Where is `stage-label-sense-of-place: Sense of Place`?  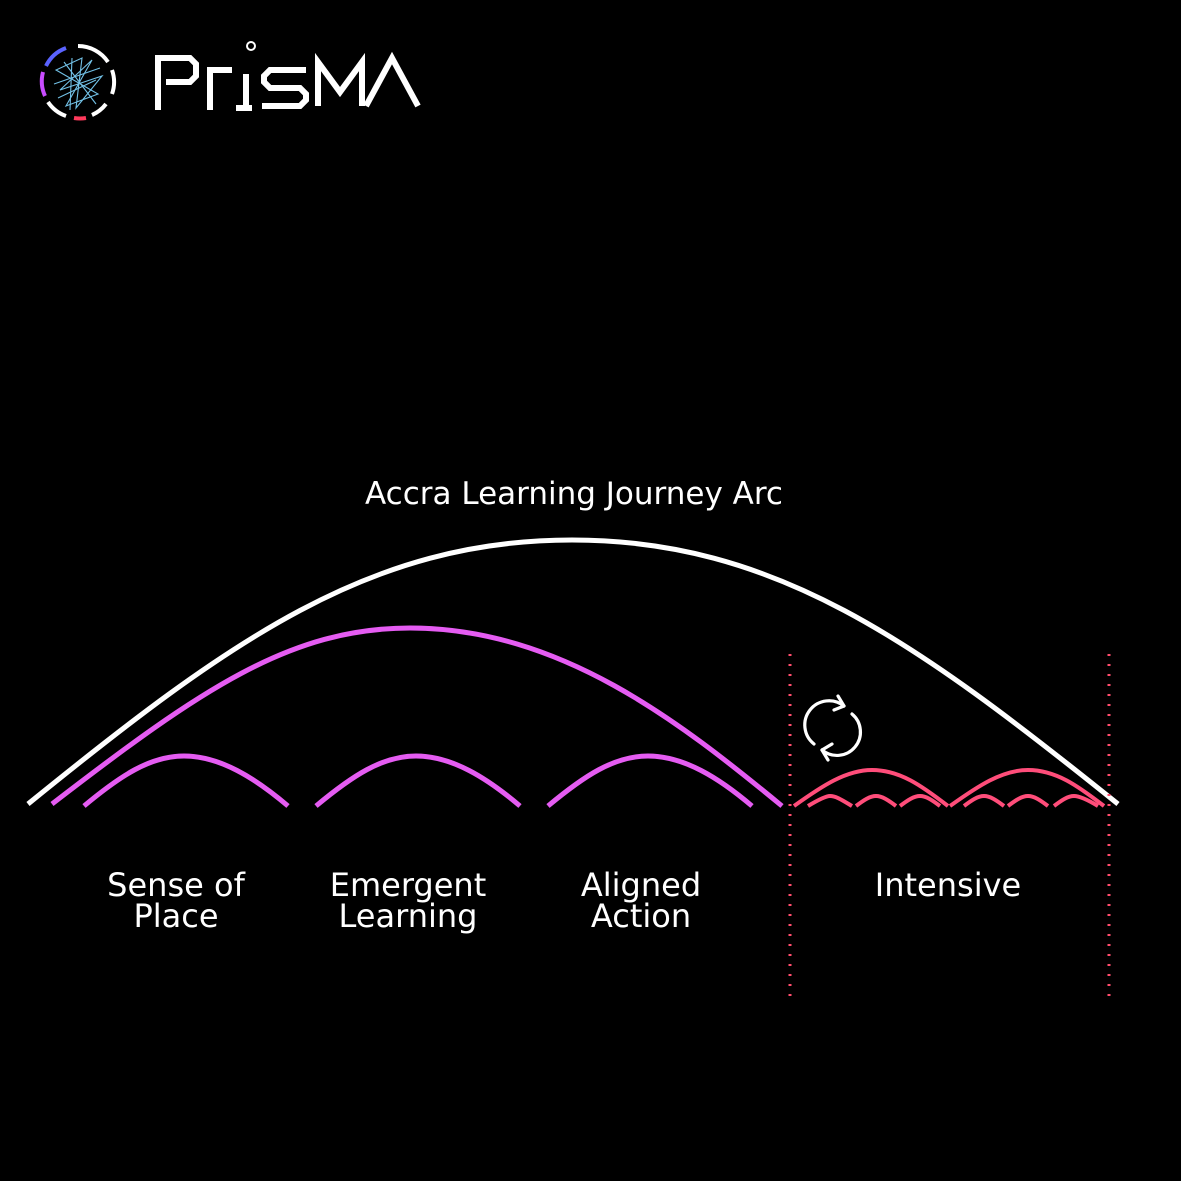 stage-label-sense-of-place: Sense of Place is located at coordinates (176, 900).